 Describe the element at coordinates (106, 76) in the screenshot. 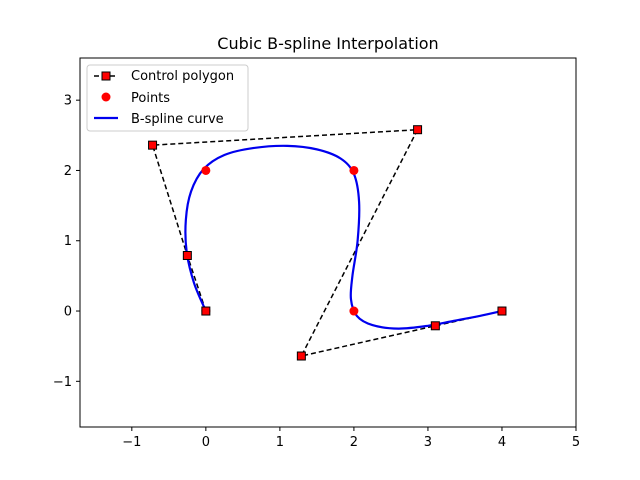

I see `legend-marker-control-polygon` at that location.